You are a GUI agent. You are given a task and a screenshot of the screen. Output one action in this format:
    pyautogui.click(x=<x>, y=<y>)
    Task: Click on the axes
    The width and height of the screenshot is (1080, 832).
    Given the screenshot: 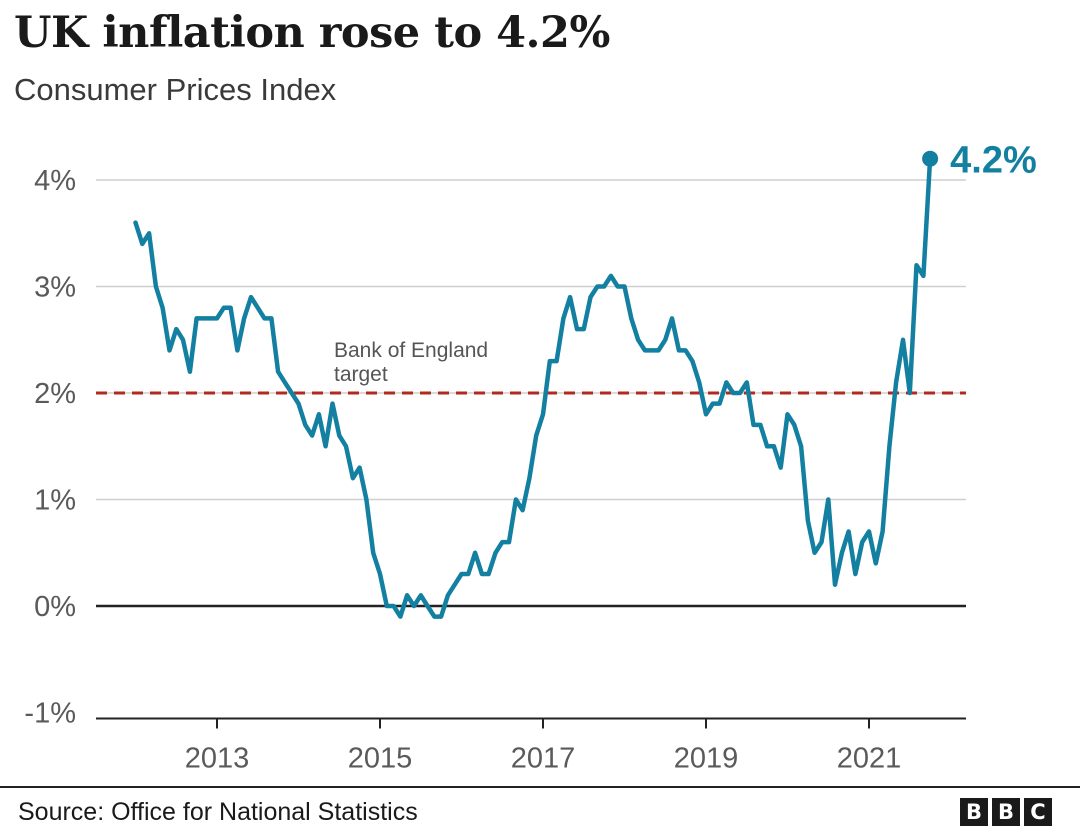 What is the action you would take?
    pyautogui.click(x=531, y=666)
    